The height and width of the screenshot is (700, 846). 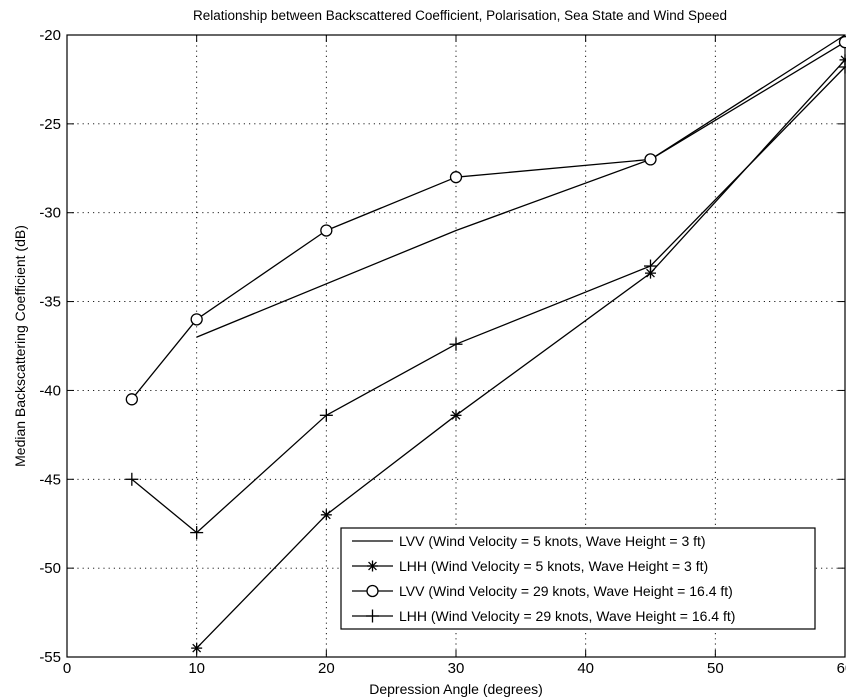 I want to click on y-tick-label: -25, so click(x=50, y=124).